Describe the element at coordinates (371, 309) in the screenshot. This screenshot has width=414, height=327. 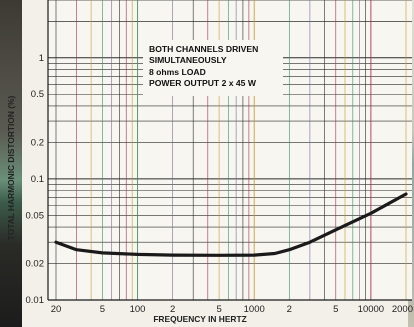
I see `x-tick-label: 10000` at that location.